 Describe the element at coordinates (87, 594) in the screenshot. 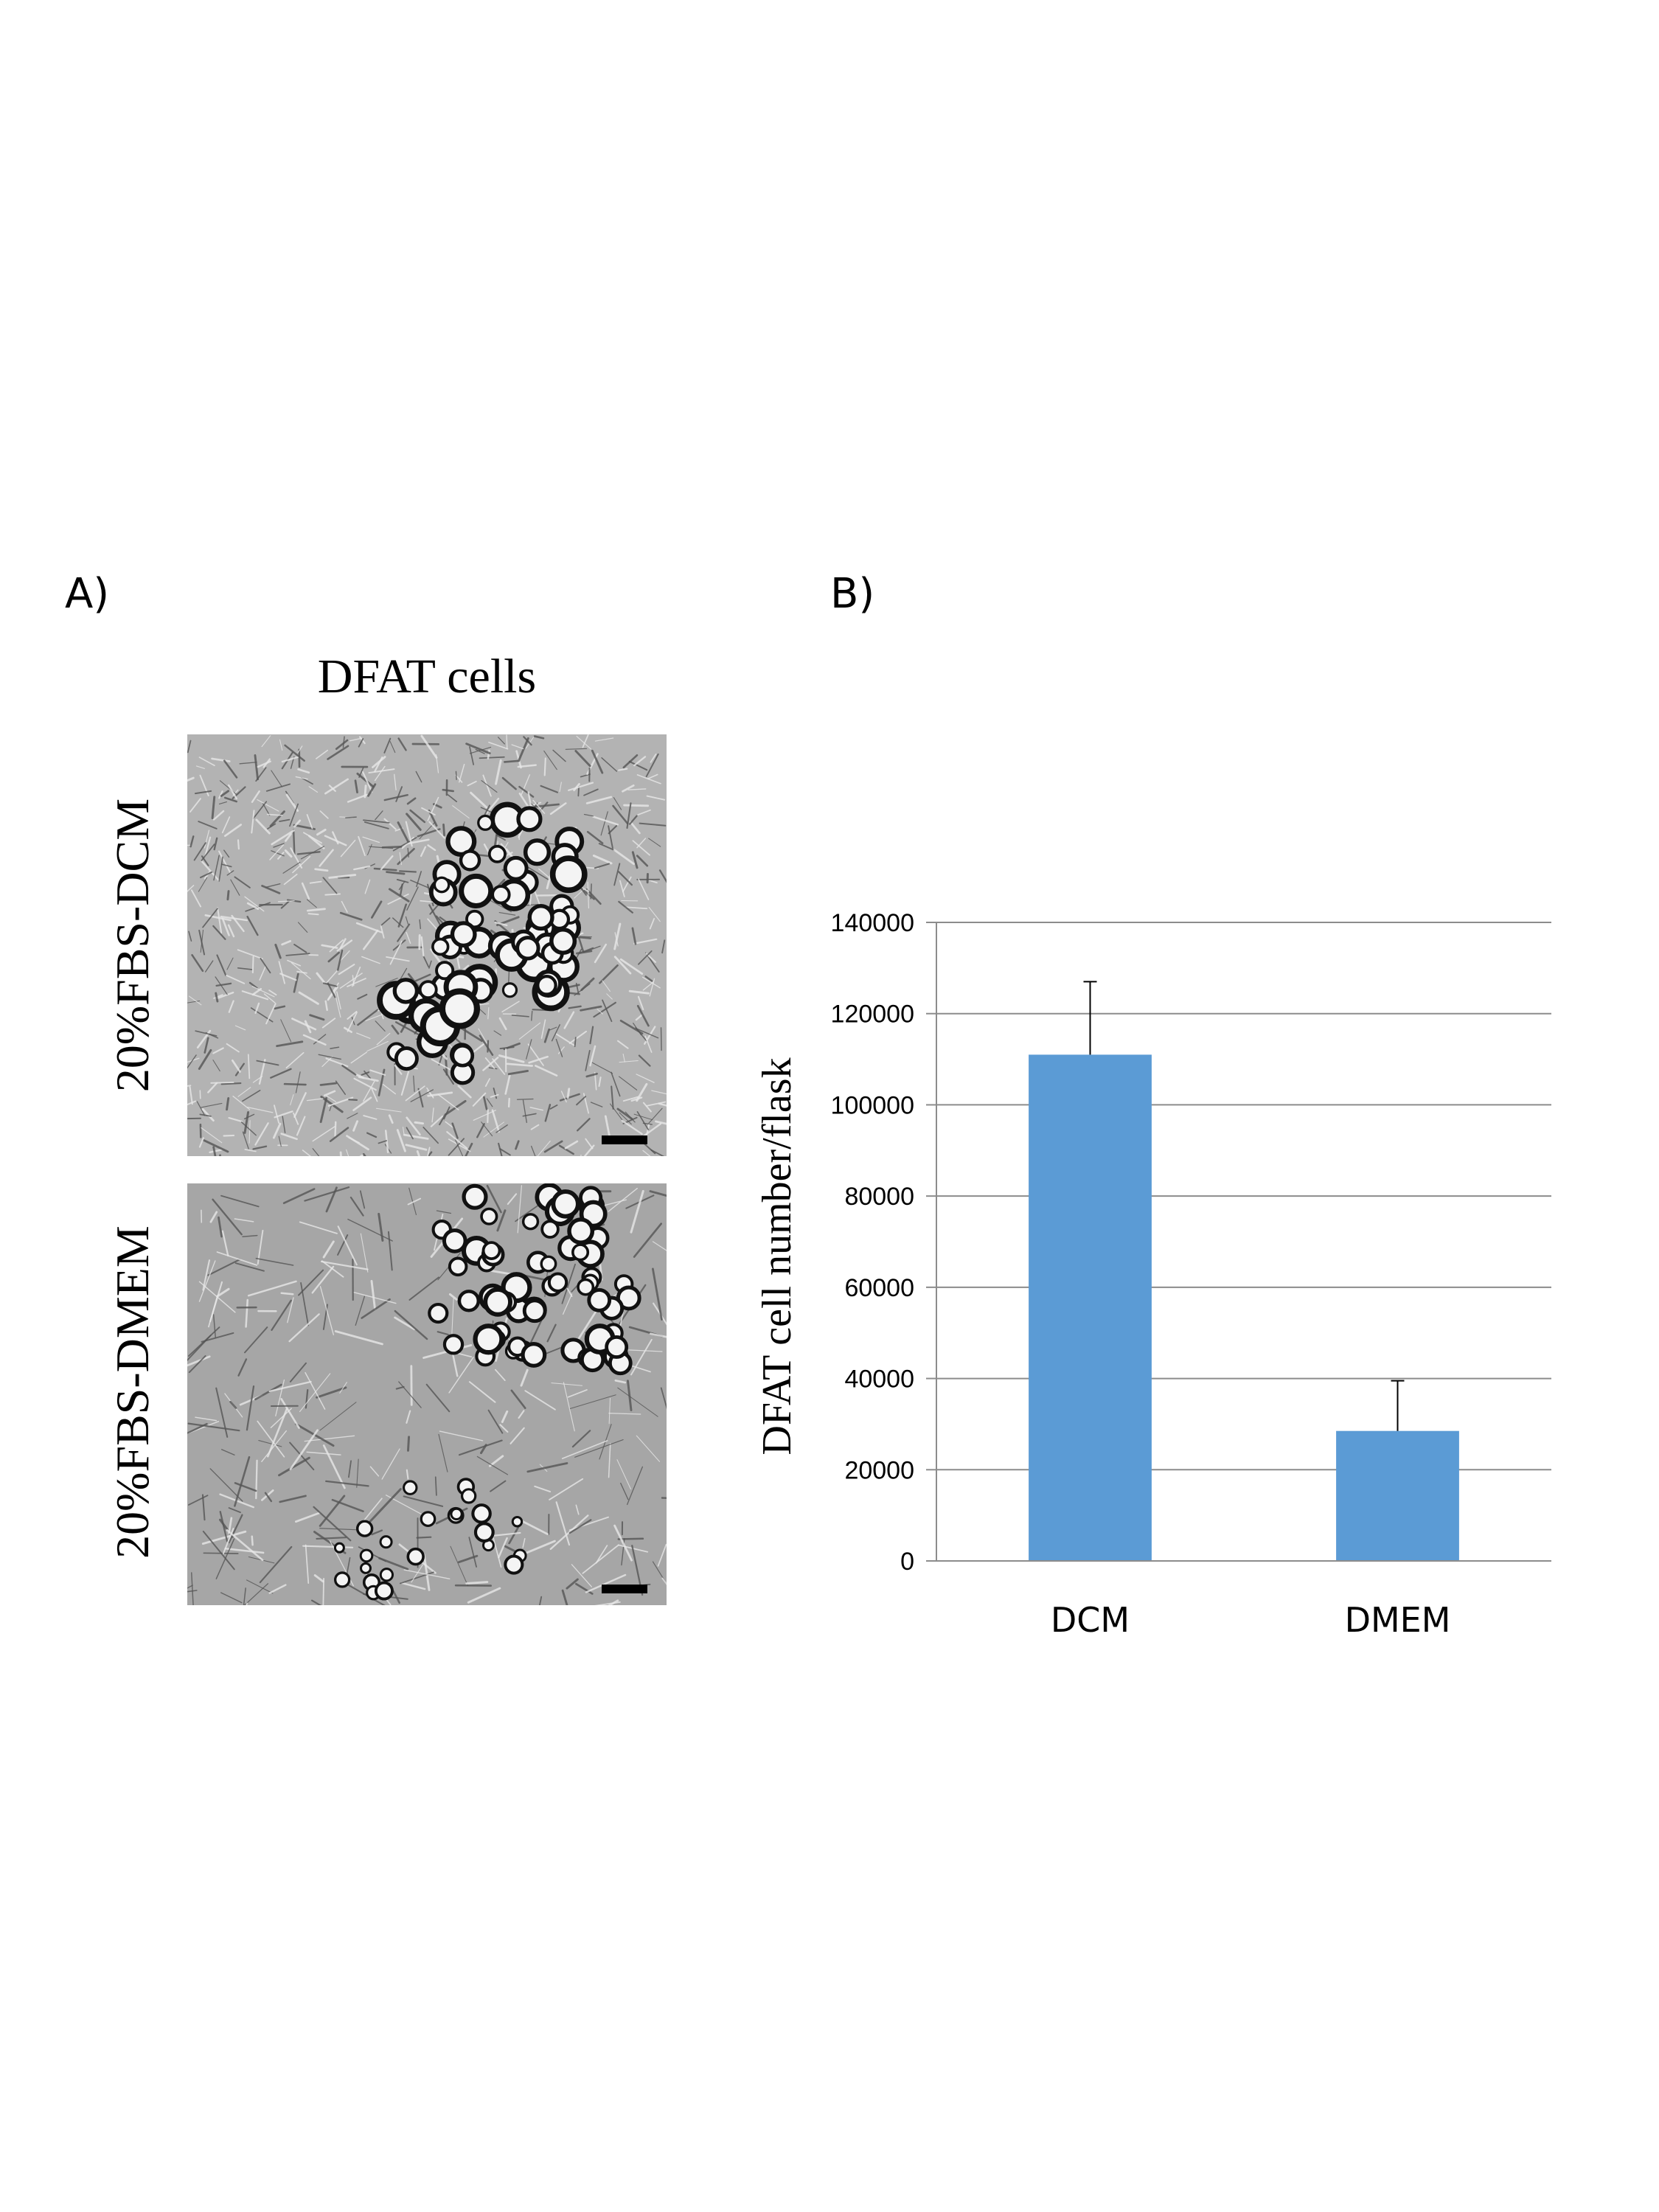

I see `panel-a-label: A)` at that location.